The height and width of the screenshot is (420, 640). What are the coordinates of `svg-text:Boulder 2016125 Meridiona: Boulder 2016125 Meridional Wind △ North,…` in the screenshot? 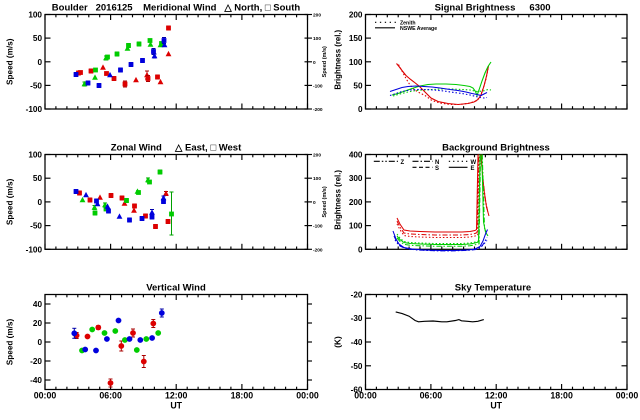 It's located at (176, 8).